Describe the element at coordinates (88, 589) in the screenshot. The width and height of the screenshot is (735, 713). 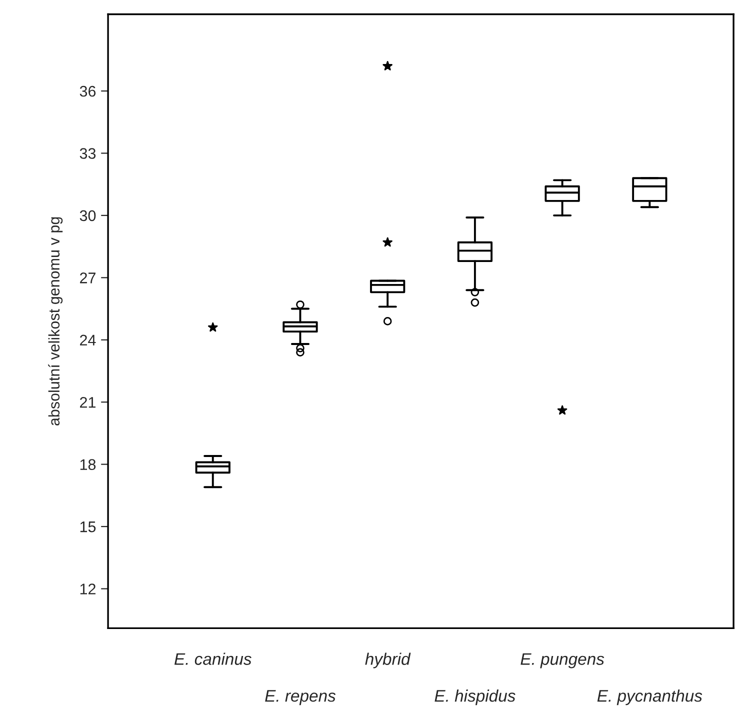
I see `y-tick-label: 12` at that location.